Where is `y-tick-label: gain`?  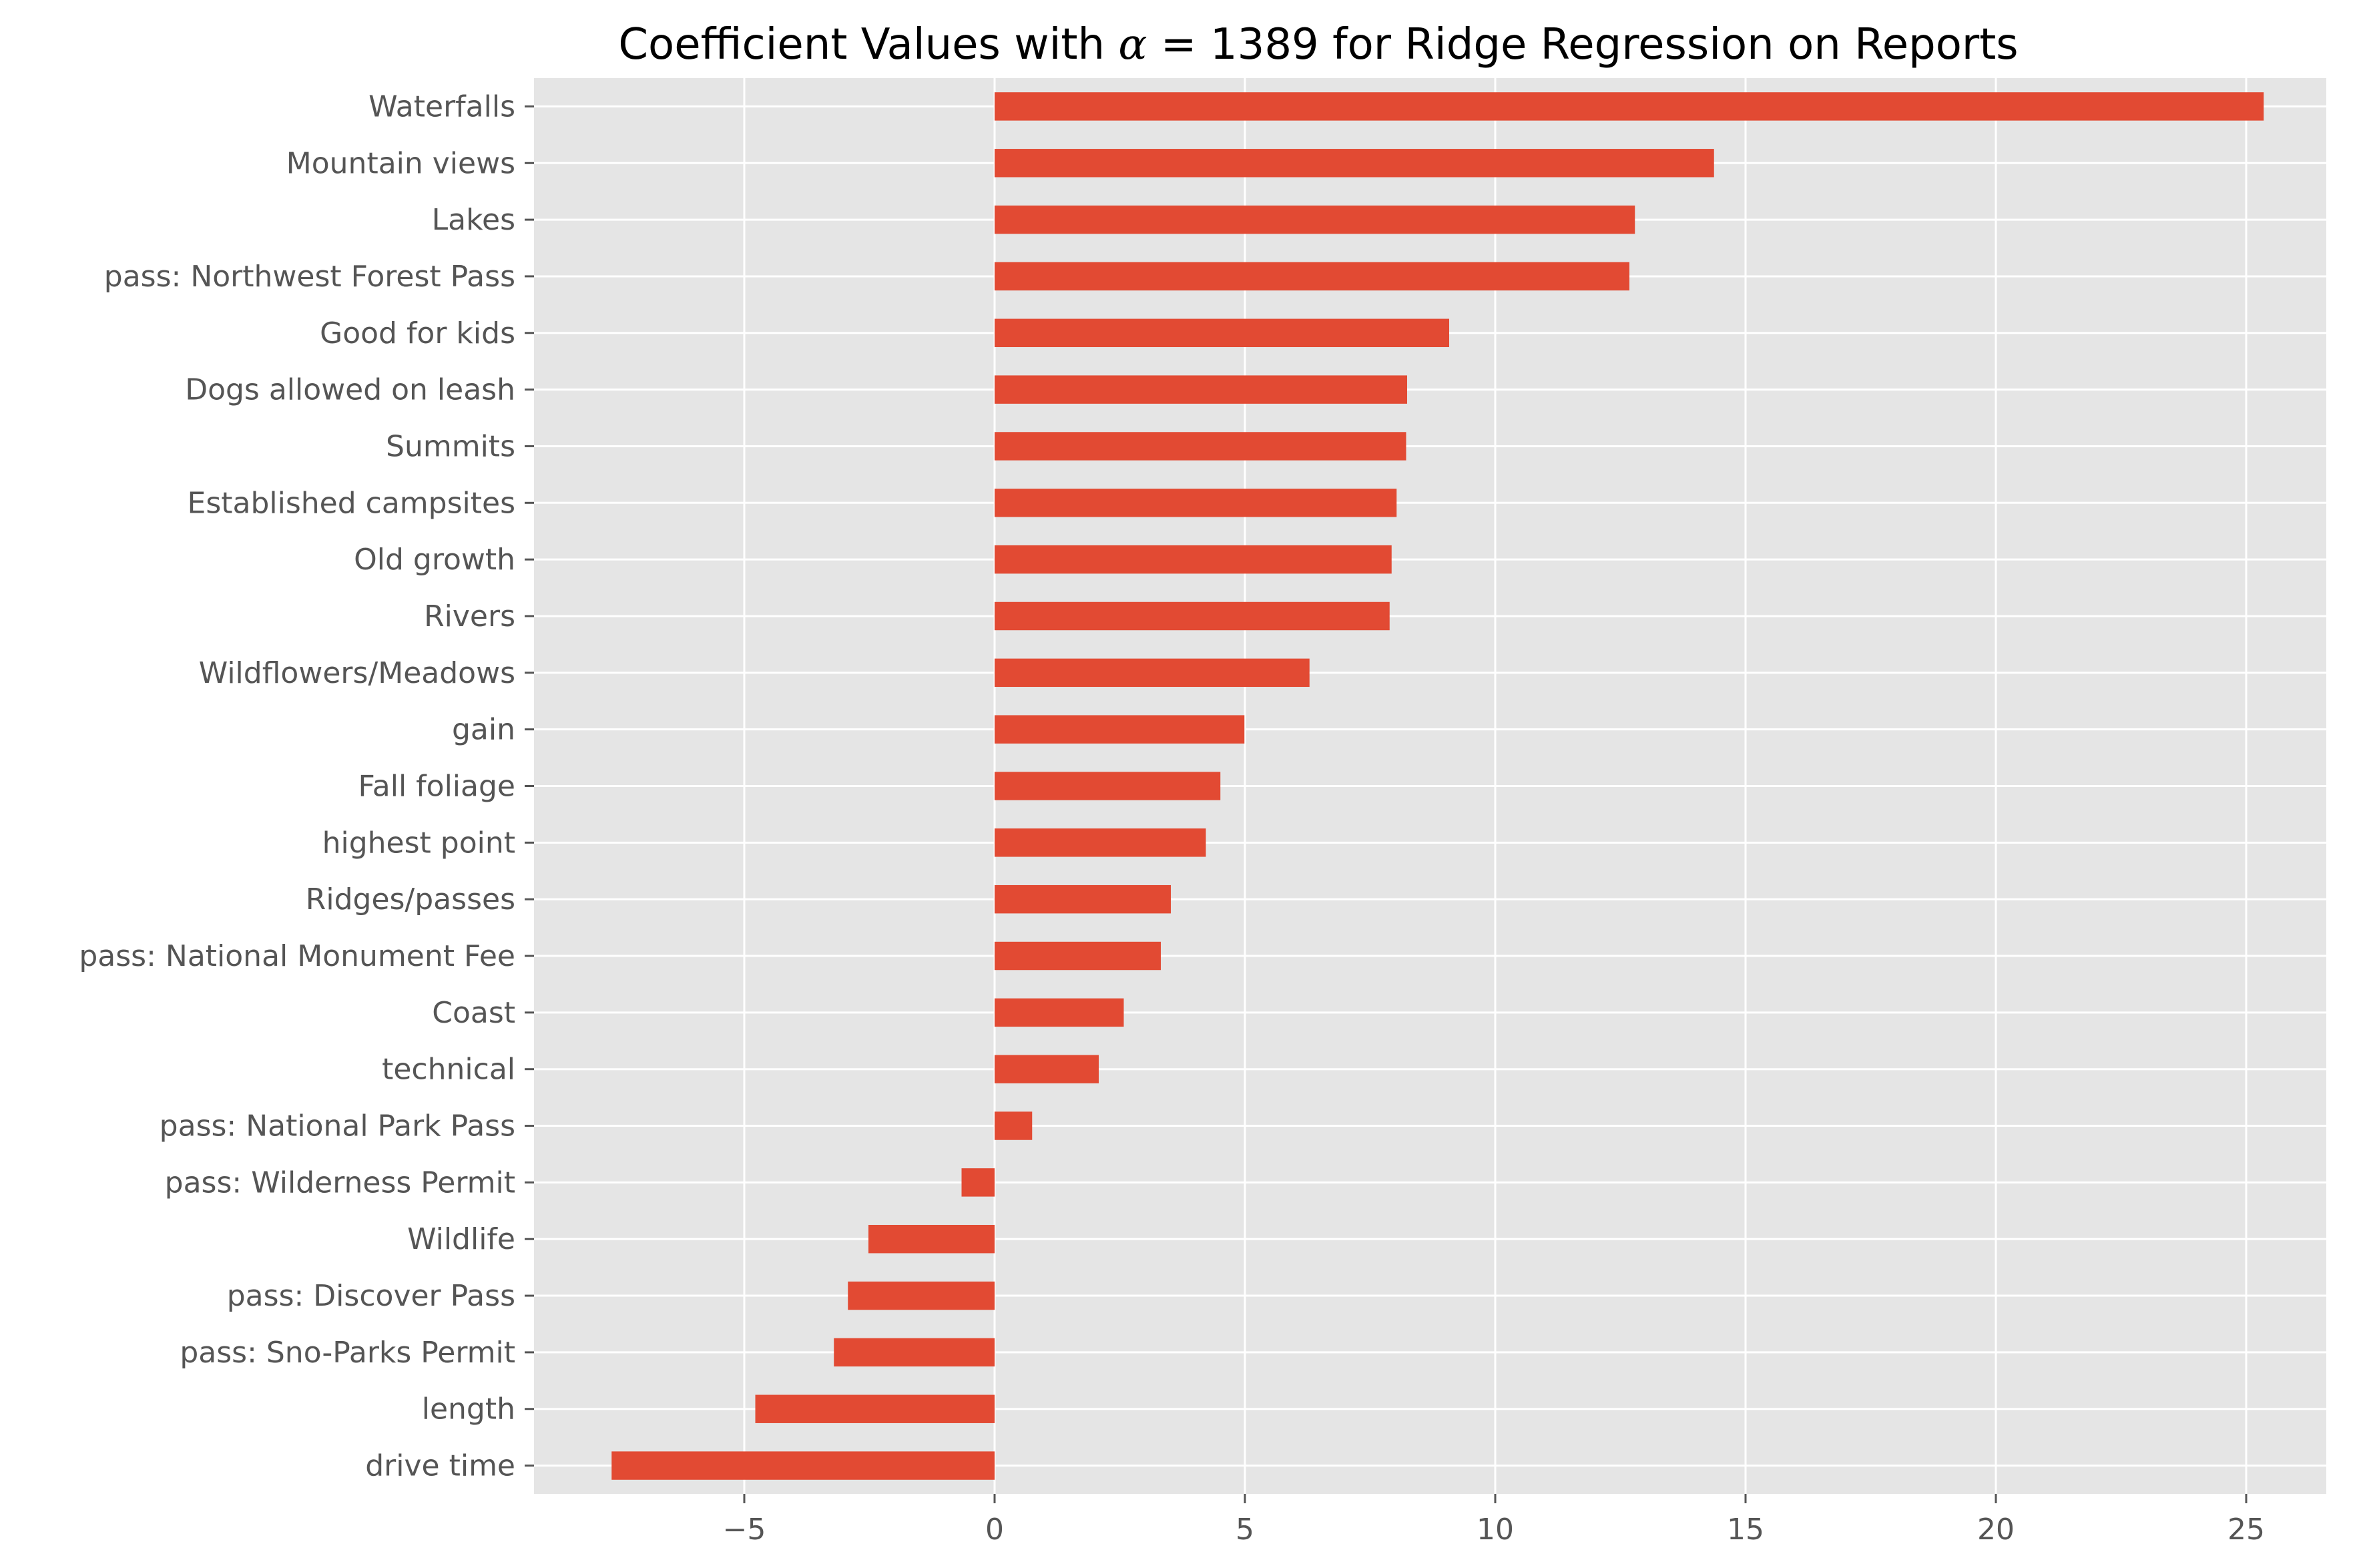
y-tick-label: gain is located at coordinates (484, 730).